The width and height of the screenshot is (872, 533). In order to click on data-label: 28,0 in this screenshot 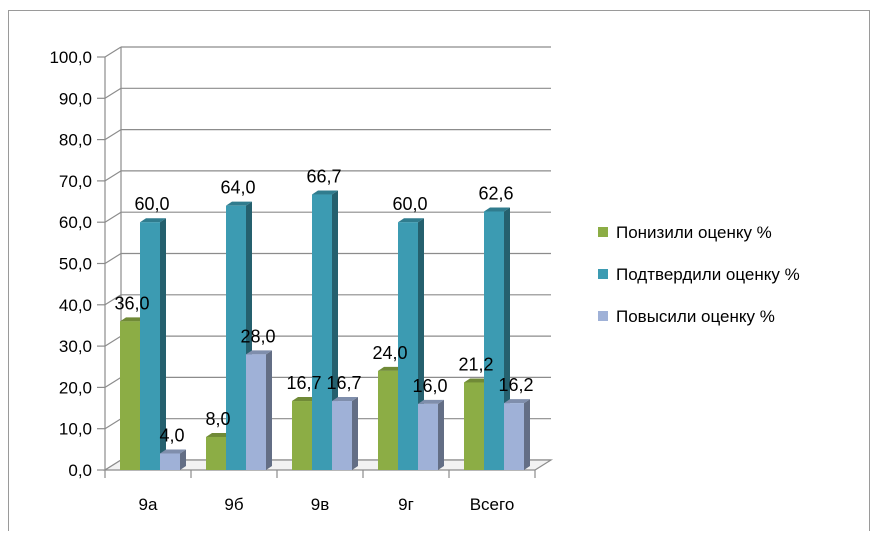, I will do `click(257, 336)`.